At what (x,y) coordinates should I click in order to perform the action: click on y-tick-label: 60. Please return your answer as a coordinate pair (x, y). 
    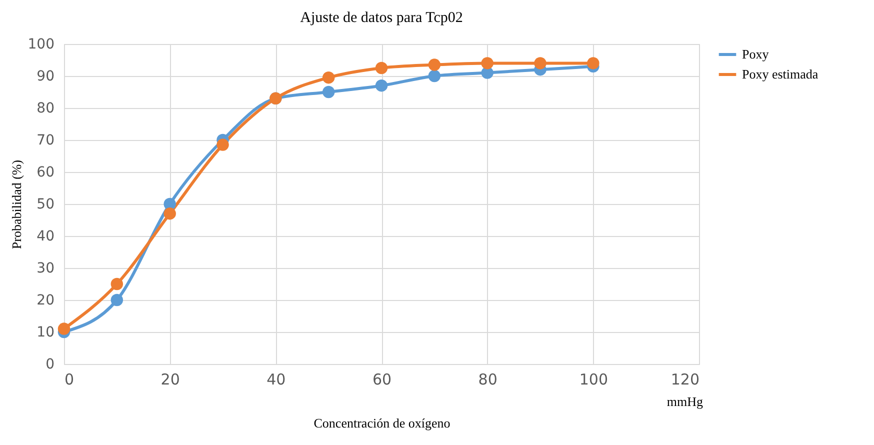
    Looking at the image, I should click on (45, 172).